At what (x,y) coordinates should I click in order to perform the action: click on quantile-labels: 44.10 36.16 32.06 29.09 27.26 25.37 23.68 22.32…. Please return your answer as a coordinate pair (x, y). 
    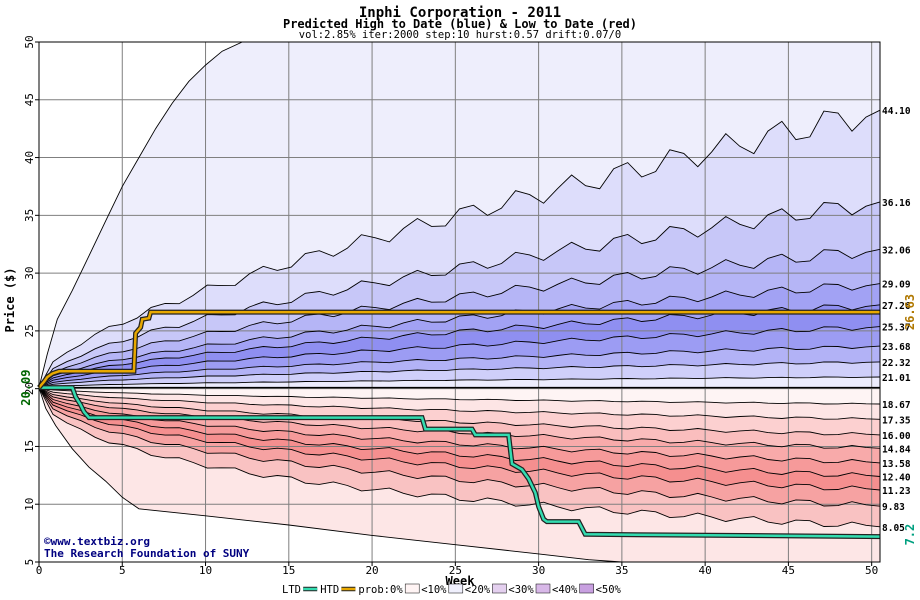
    Looking at the image, I should click on (896, 320).